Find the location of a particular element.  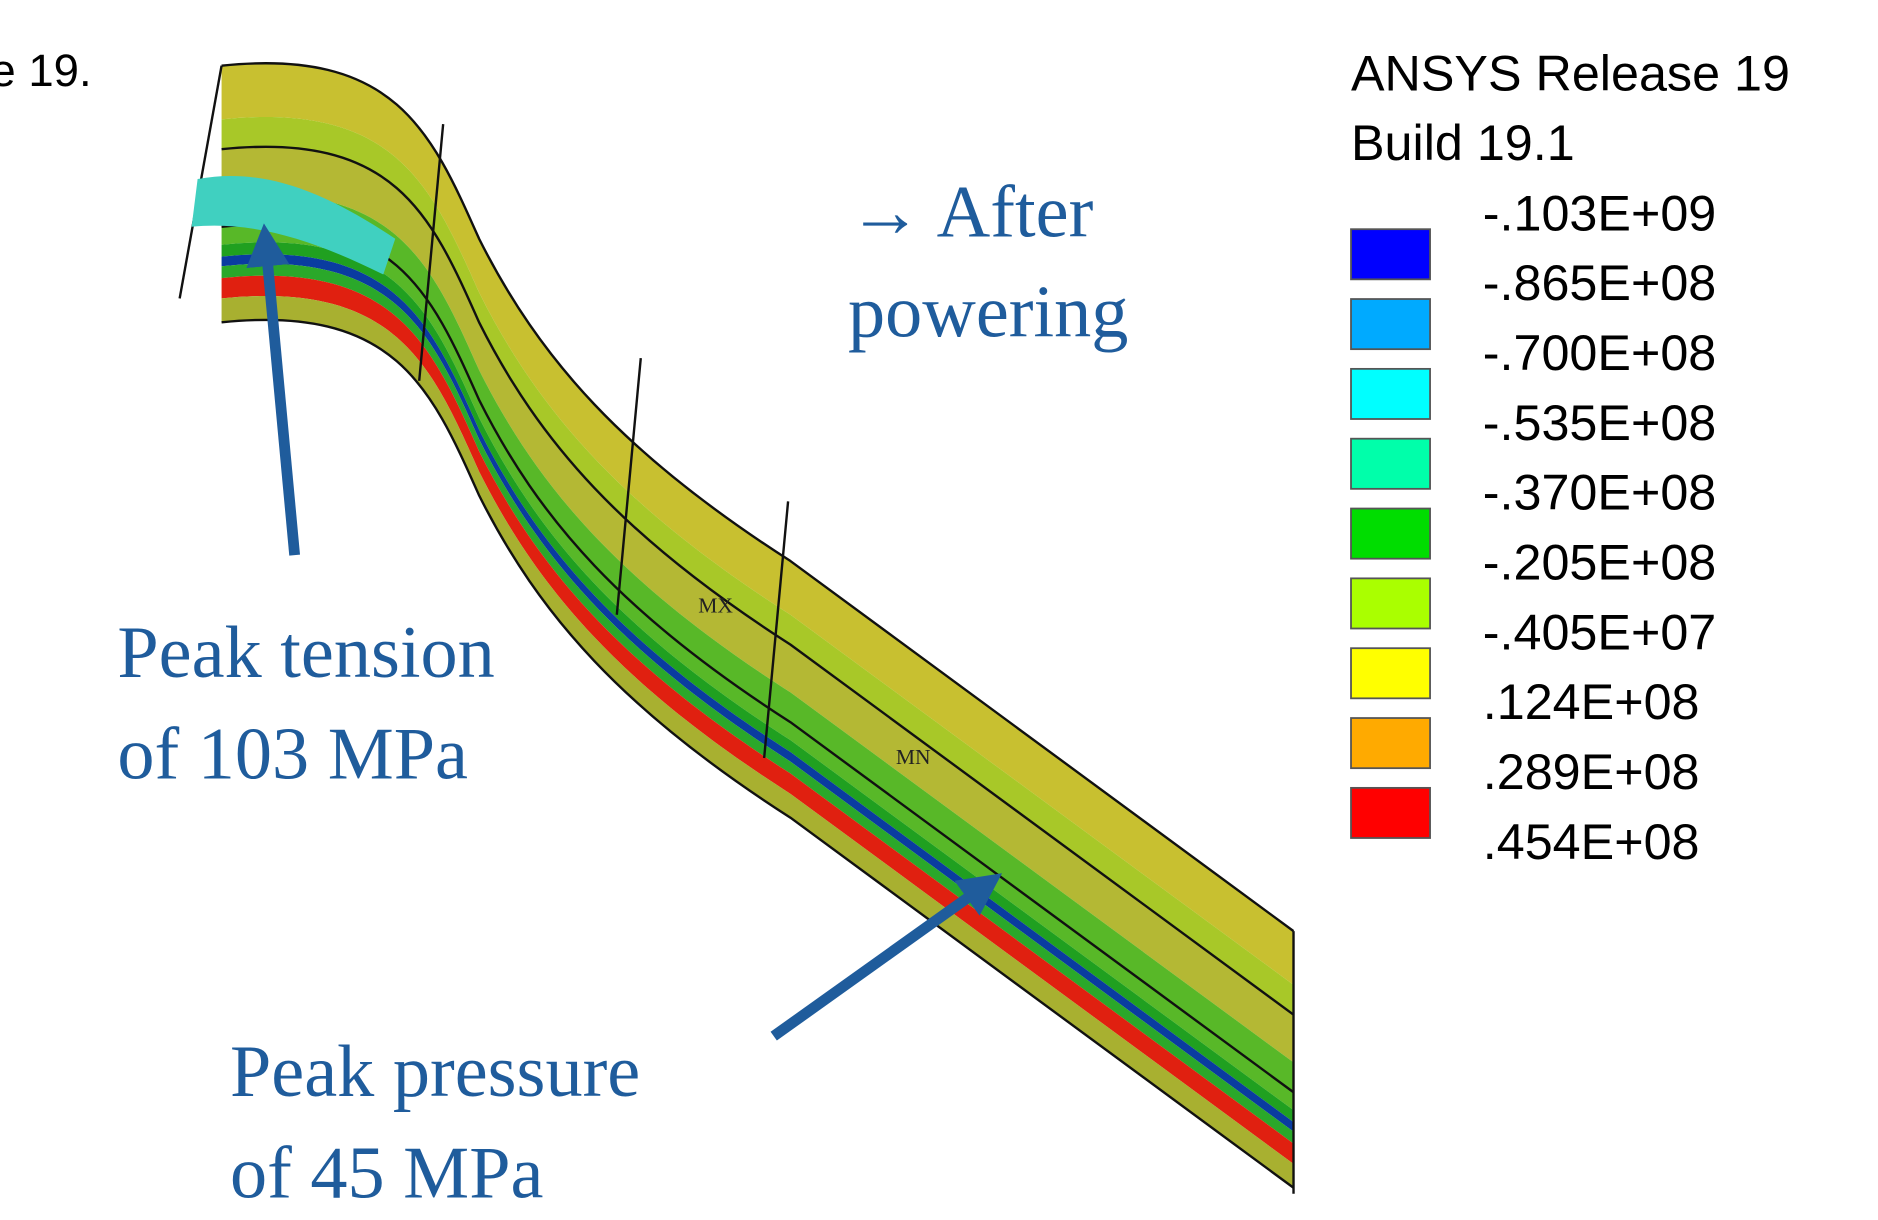

legend-label: .124E+08 is located at coordinates (1591, 702).